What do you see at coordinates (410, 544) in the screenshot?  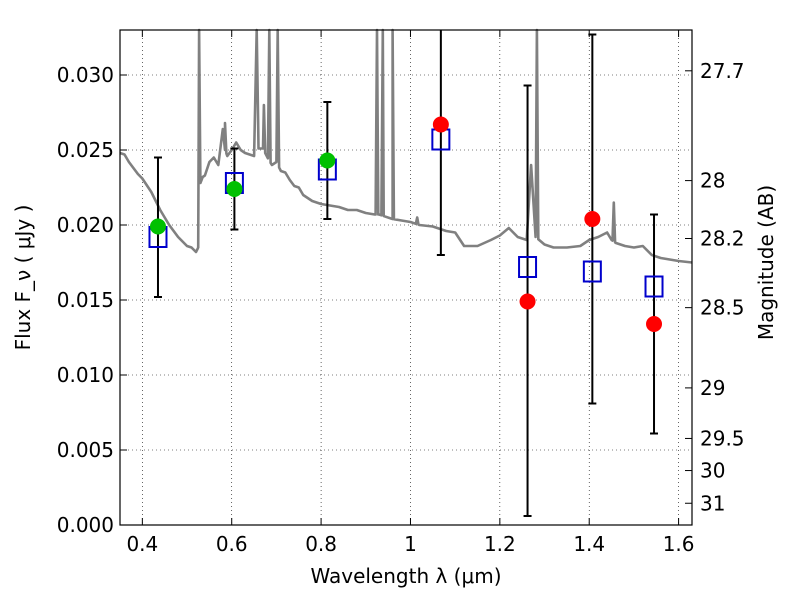 I see `x-tick-label: 1` at bounding box center [410, 544].